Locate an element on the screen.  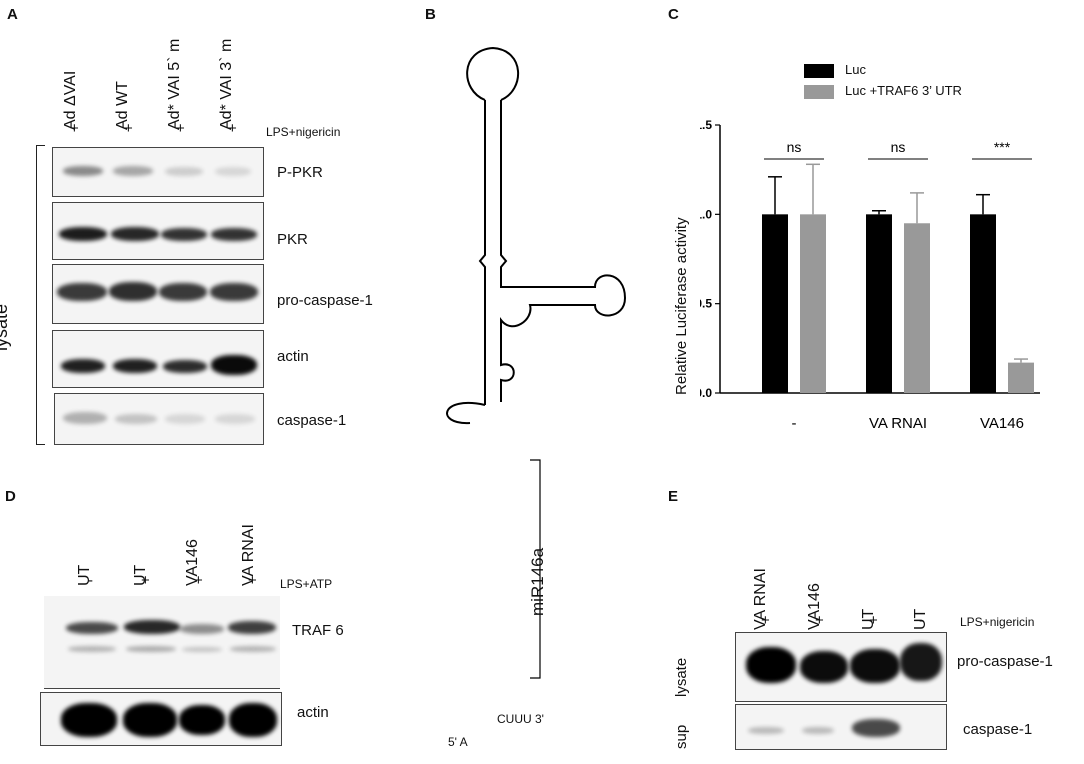
panel-a-lysate-label: lysate is located at coordinates (5, 327).